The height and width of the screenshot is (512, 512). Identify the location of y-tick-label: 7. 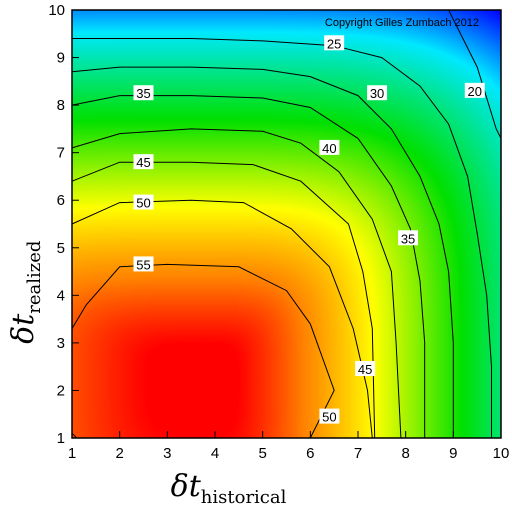
(61, 153).